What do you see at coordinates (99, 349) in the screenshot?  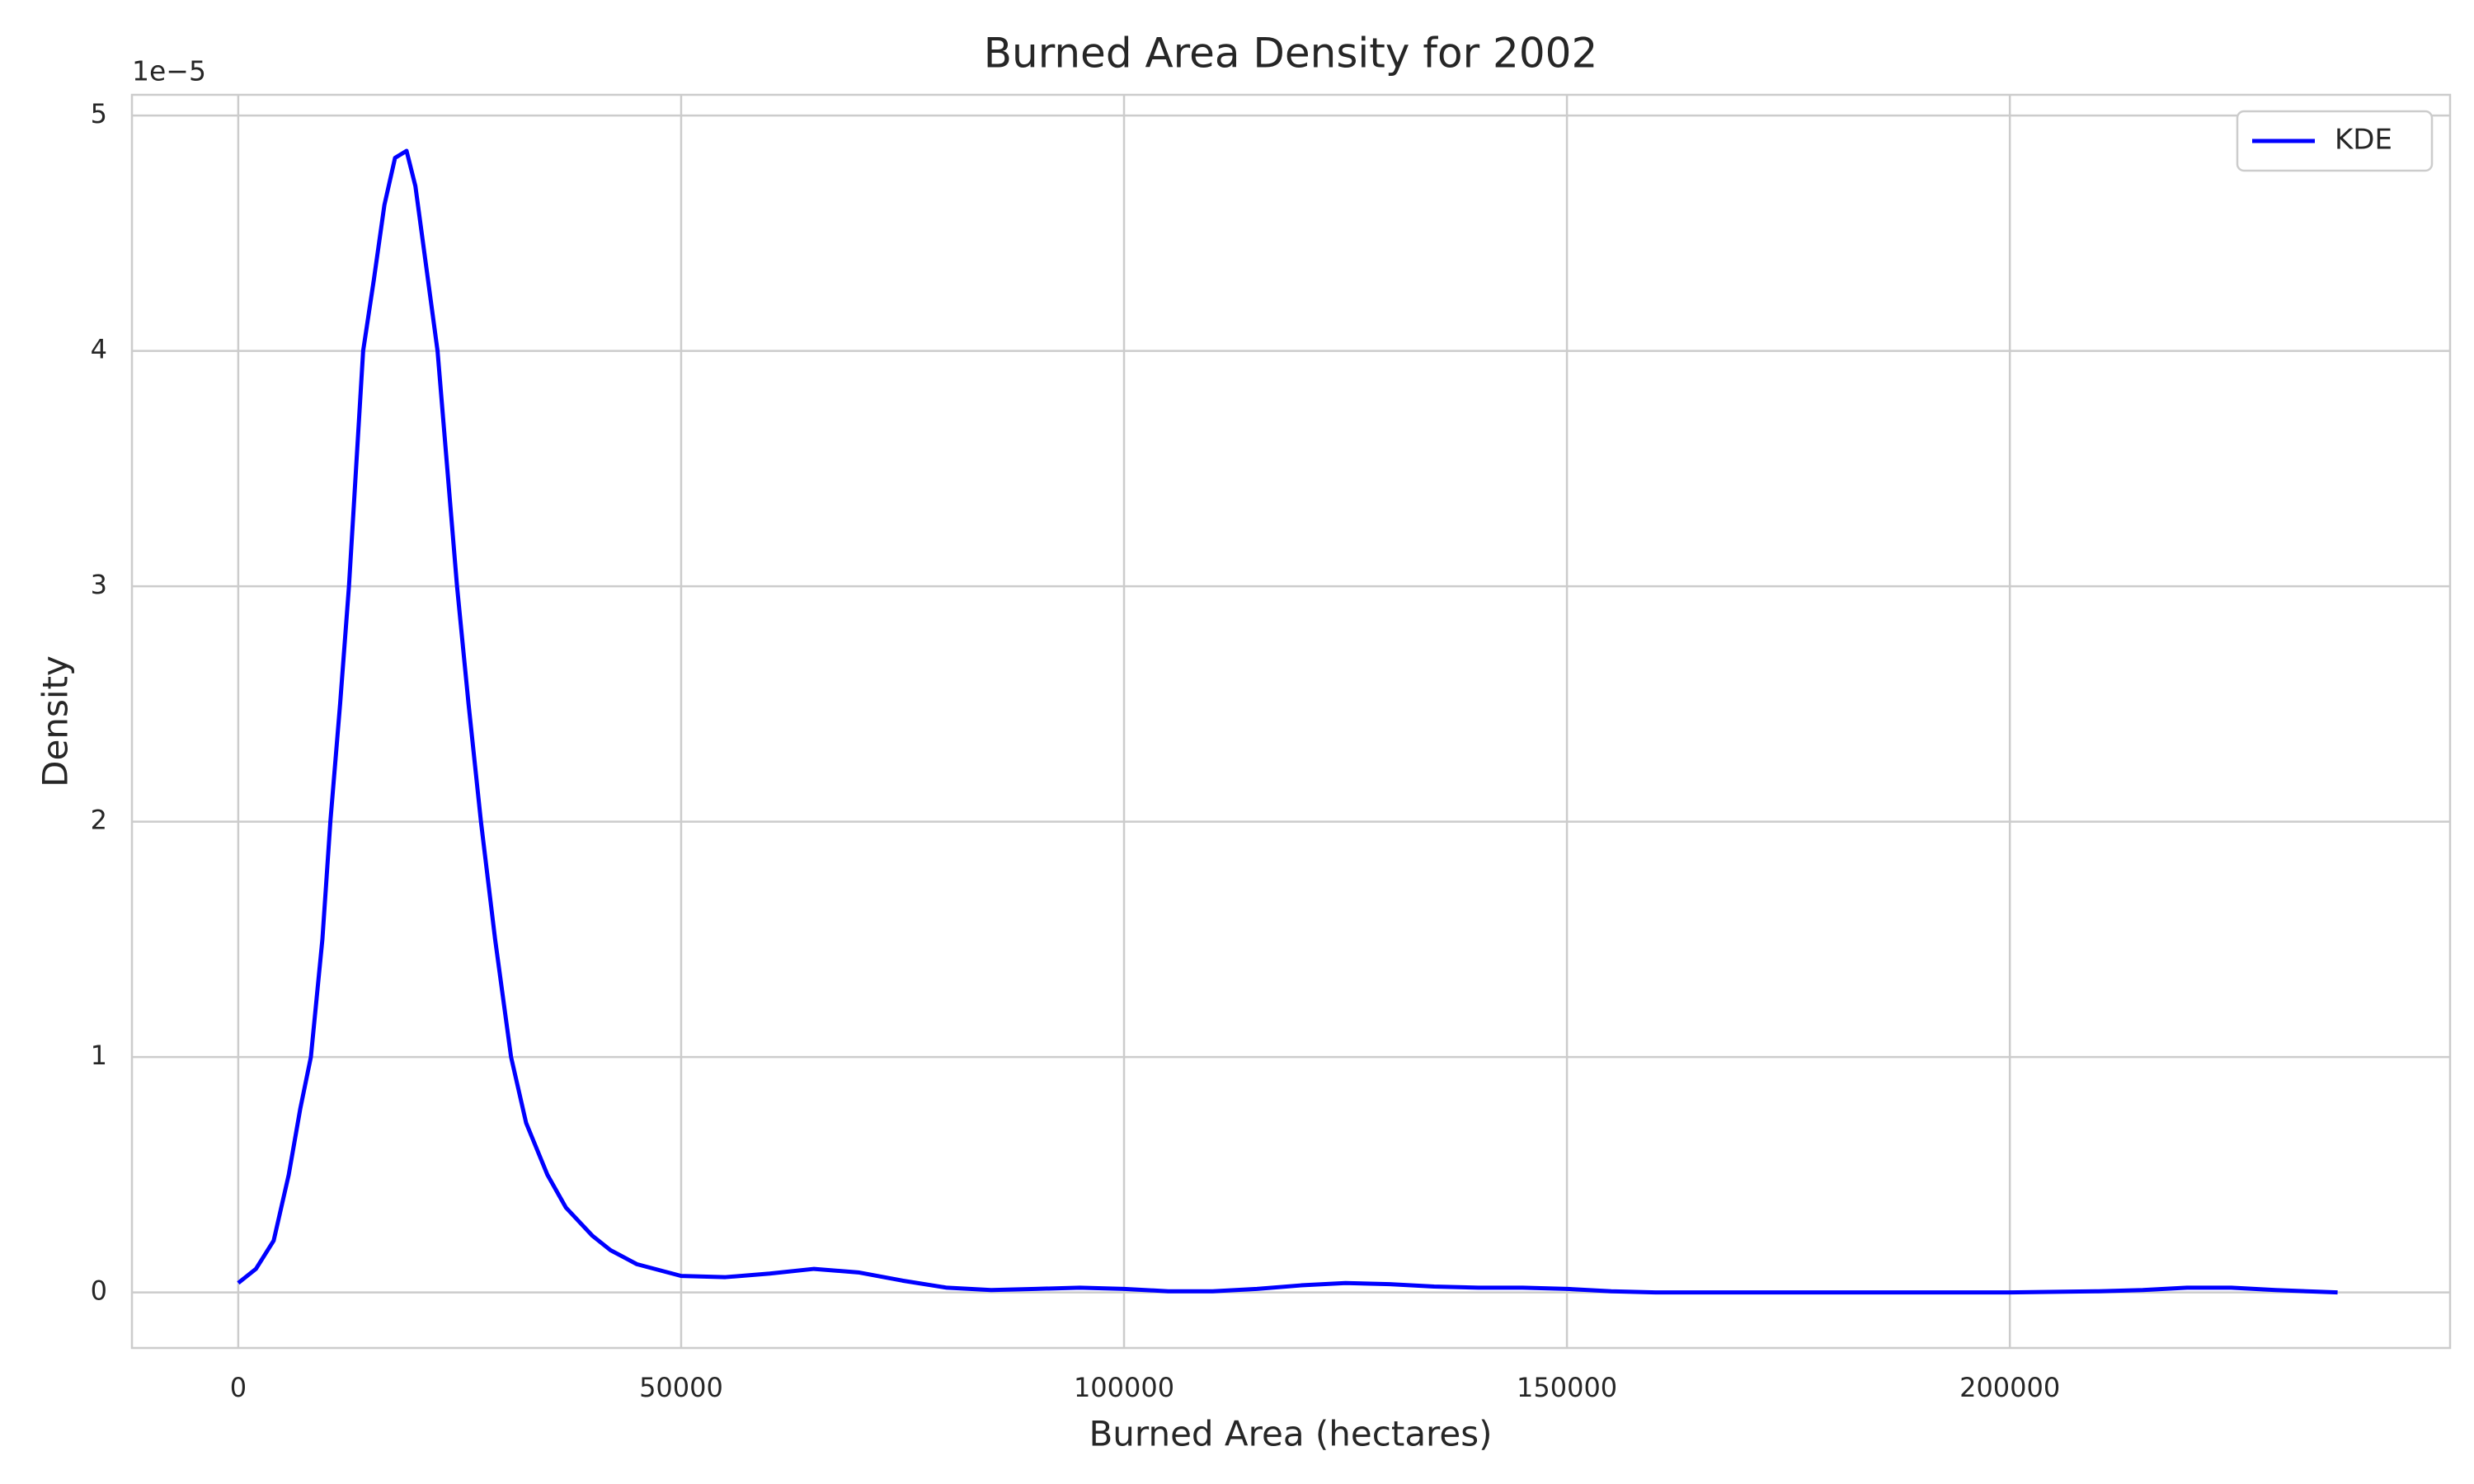 I see `y-tick-label: 4` at bounding box center [99, 349].